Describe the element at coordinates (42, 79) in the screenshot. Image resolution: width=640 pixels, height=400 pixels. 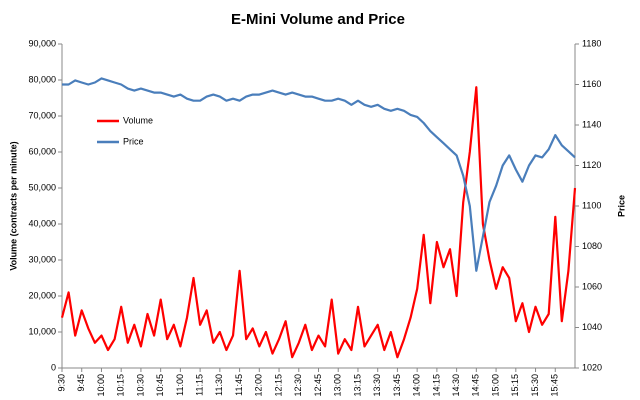
I see `y-tick-label: 80,000` at that location.